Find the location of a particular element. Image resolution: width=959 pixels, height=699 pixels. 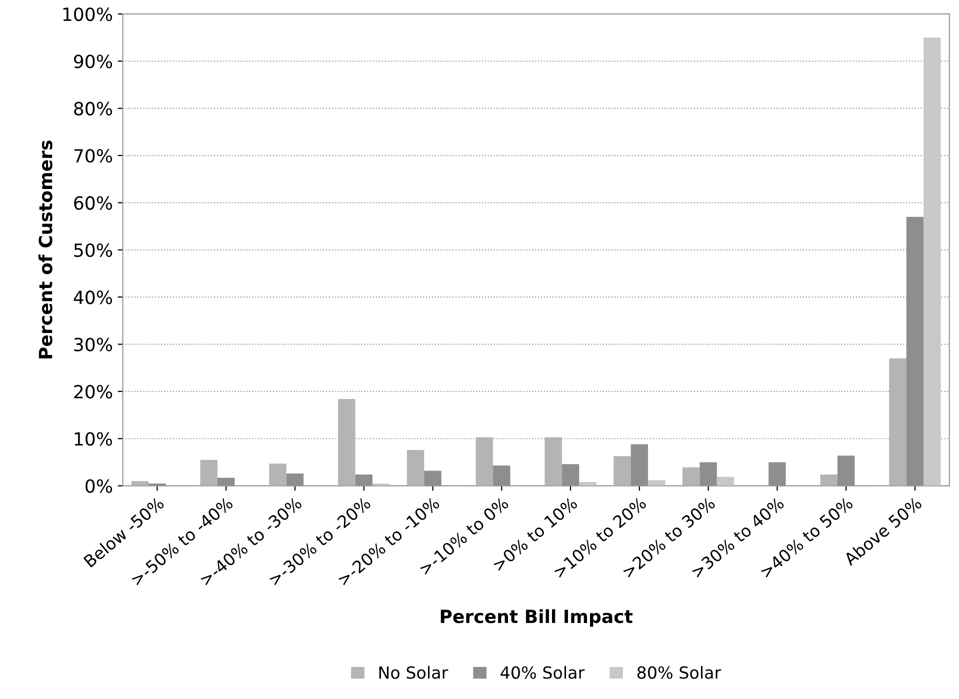

y-tick-label: 80% is located at coordinates (93, 109).